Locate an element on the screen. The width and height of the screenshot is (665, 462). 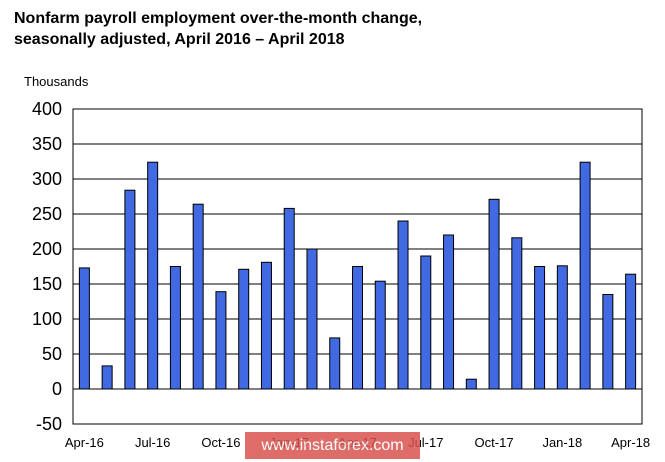
y-tick-label: 300 is located at coordinates (47, 179).